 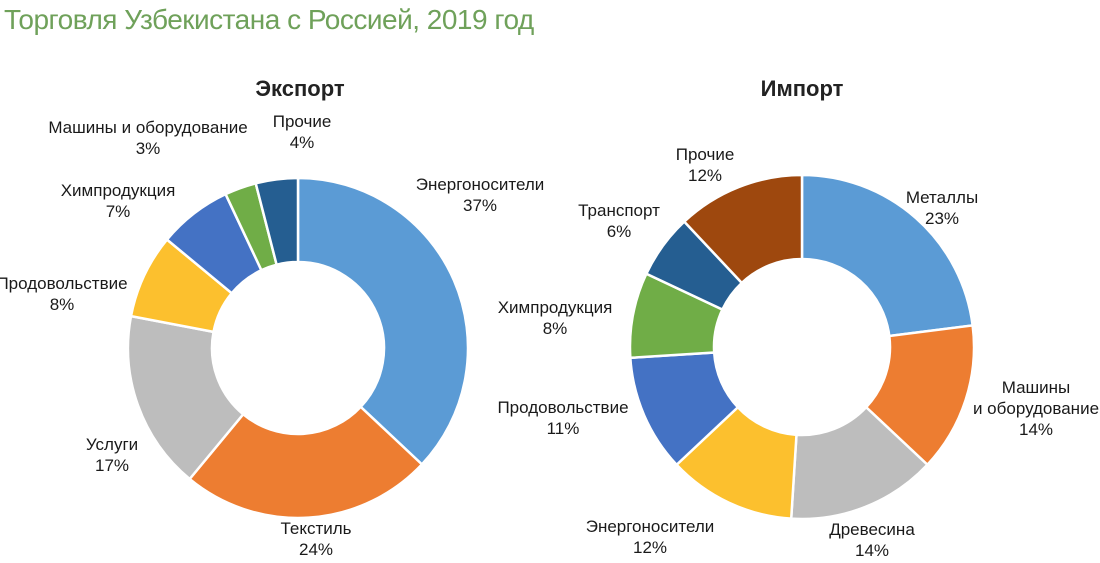 What do you see at coordinates (64, 294) in the screenshot?
I see `slice-label-продовольствие: Продовольствие 8%` at bounding box center [64, 294].